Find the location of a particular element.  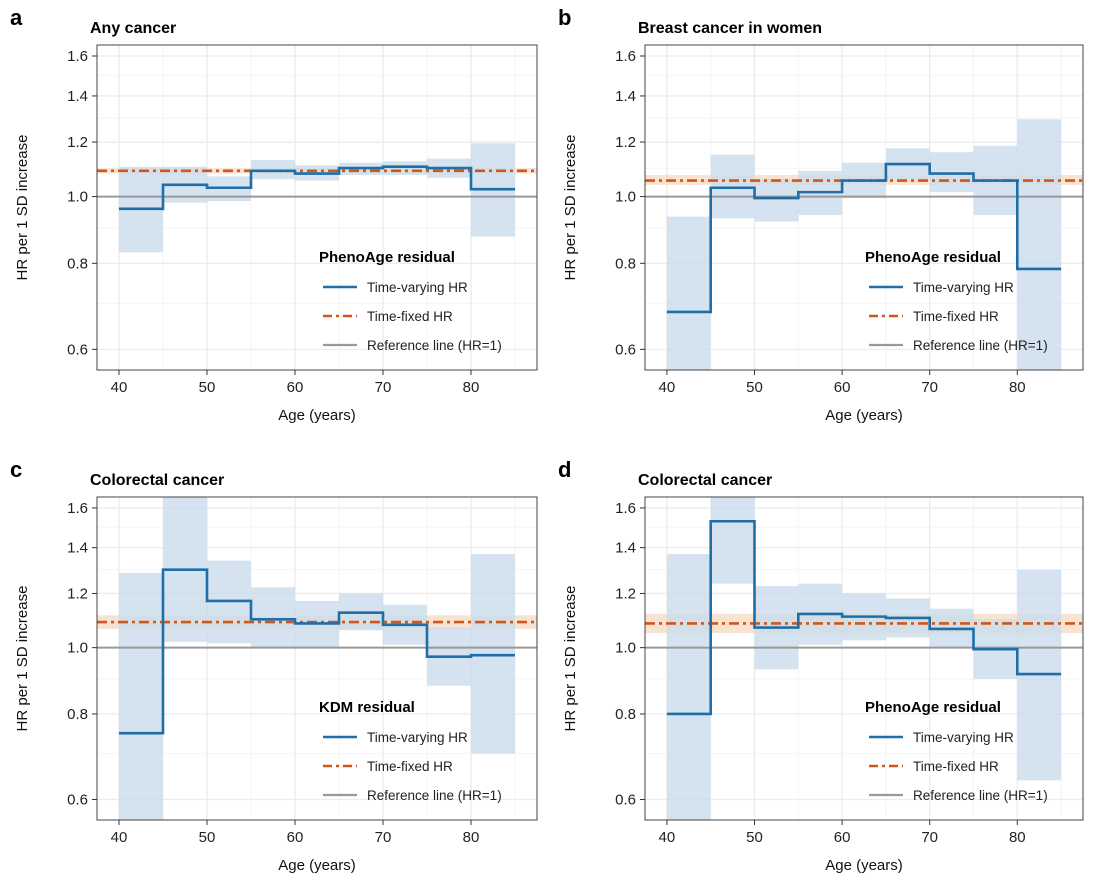

plot-background is located at coordinates (317, 207).